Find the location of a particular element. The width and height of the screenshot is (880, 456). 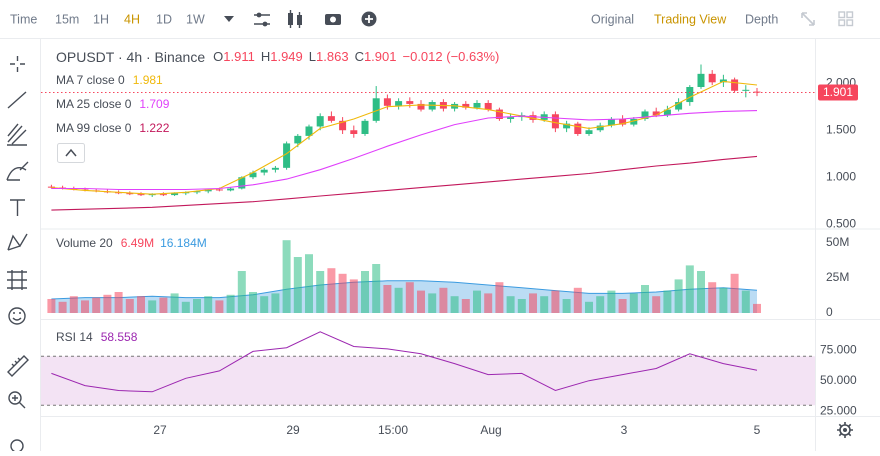

drawing-tools is located at coordinates (17, 254).